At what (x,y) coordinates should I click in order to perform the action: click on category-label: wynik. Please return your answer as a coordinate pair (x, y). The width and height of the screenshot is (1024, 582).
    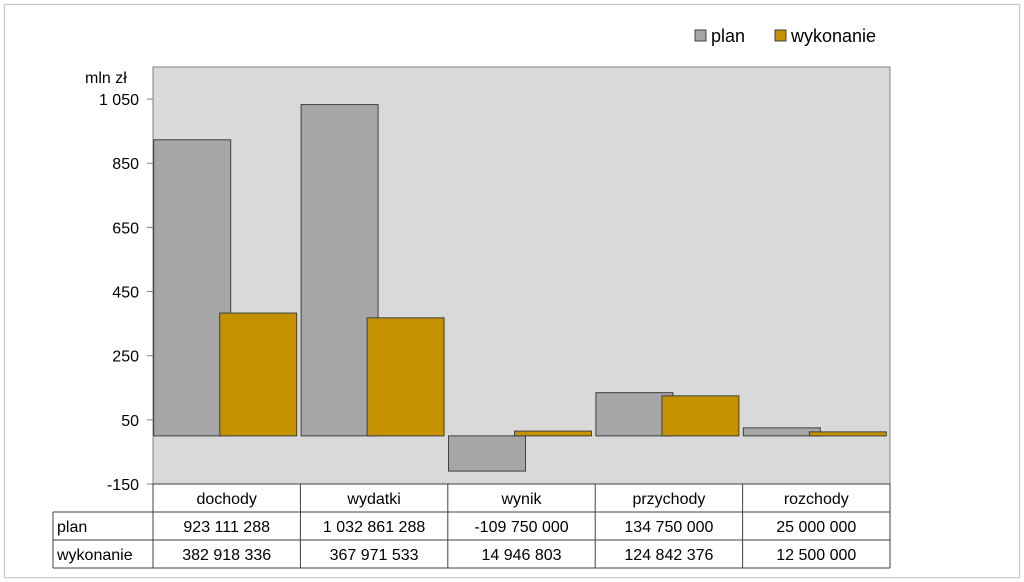
    Looking at the image, I should click on (521, 499).